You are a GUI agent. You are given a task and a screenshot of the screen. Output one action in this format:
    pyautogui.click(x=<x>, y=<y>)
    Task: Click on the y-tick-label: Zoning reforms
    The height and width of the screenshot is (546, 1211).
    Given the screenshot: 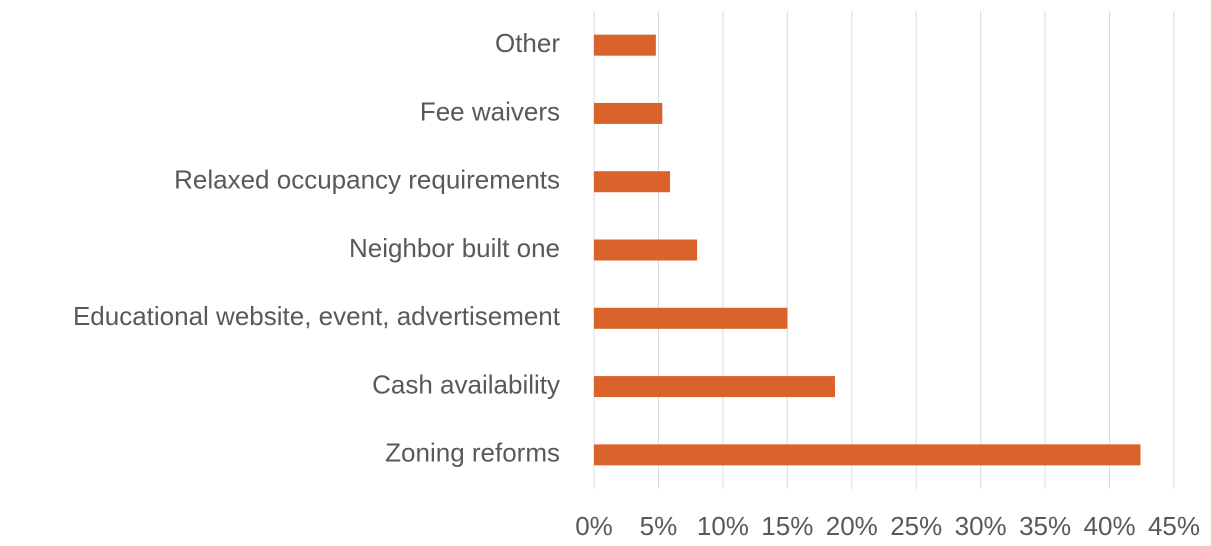 What is the action you would take?
    pyautogui.click(x=472, y=453)
    